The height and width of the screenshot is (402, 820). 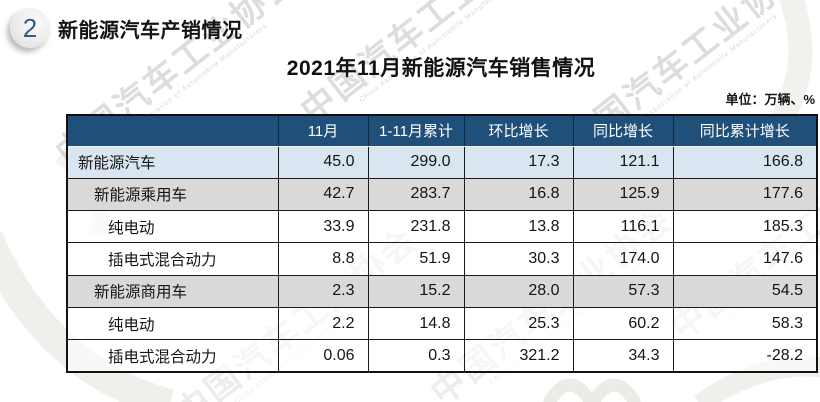 I want to click on value-cell: 174.0, so click(x=623, y=259).